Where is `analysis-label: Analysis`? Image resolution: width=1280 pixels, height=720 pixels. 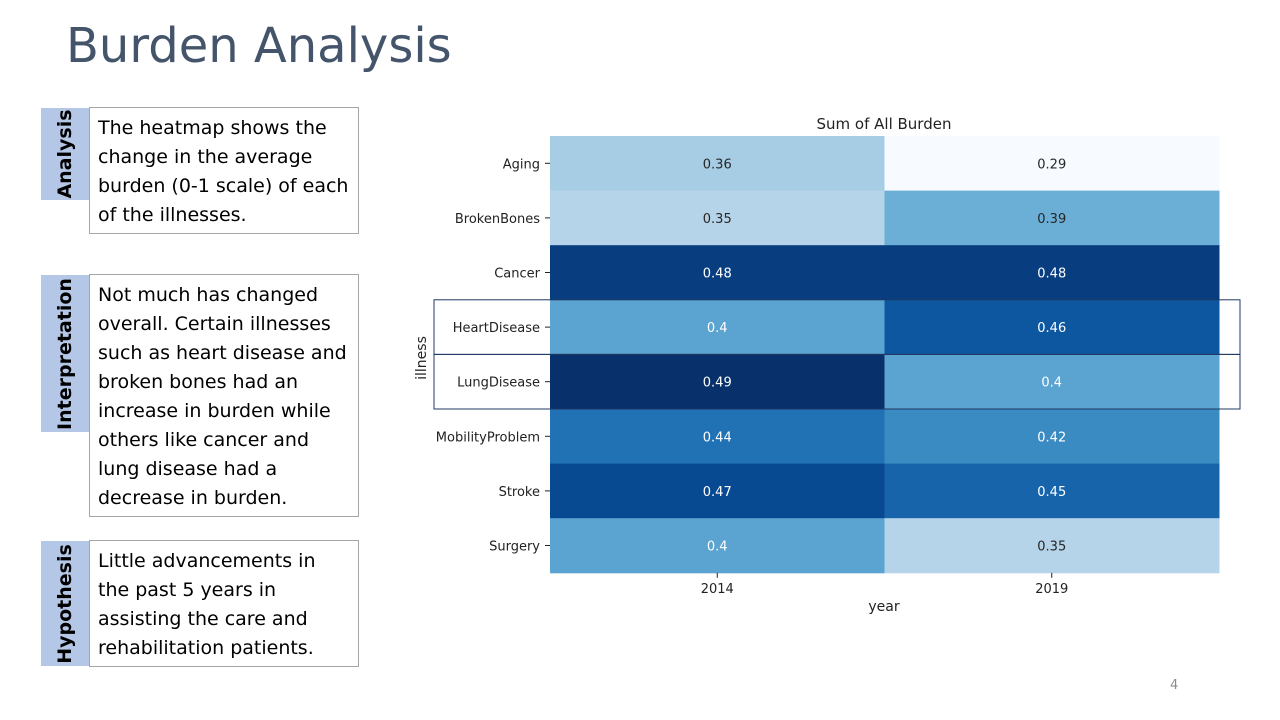
analysis-label: Analysis is located at coordinates (65, 154).